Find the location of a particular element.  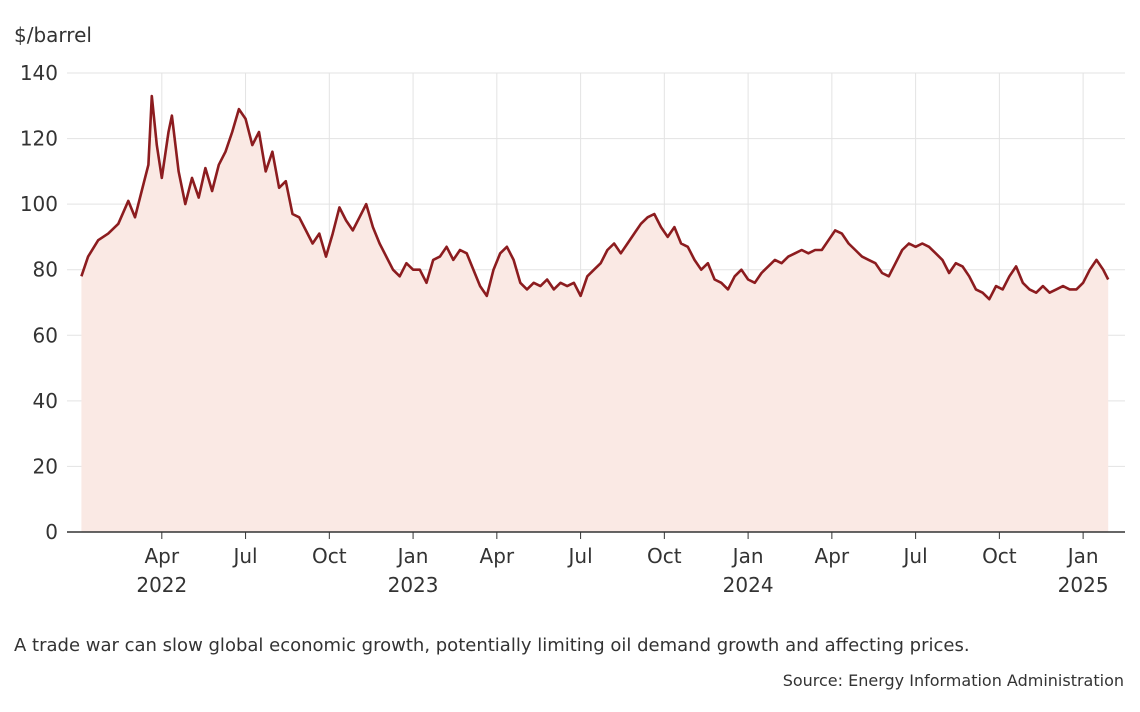

x-year-label: 2024 is located at coordinates (748, 585).